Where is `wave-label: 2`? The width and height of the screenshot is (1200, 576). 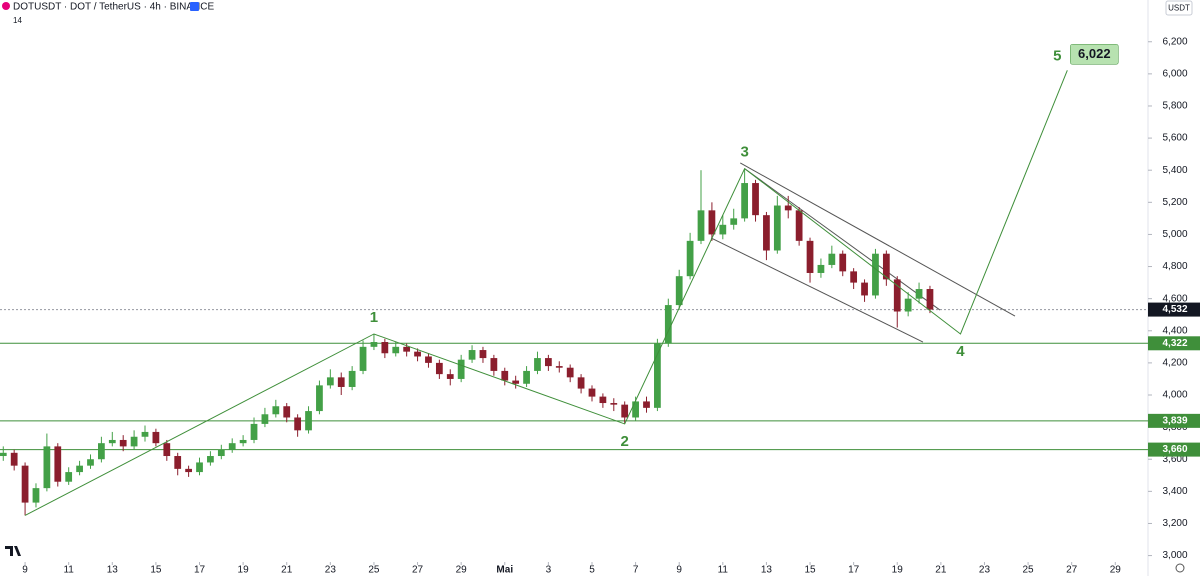 wave-label: 2 is located at coordinates (625, 441).